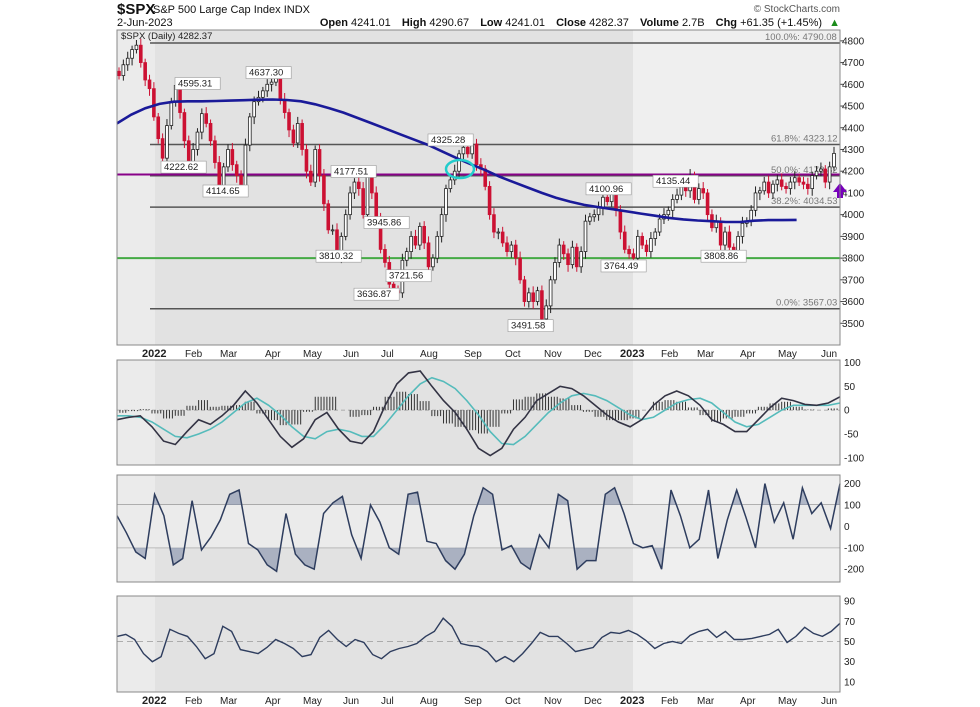 The image size is (980, 707). I want to click on year-2023-shade-rsi, so click(736, 644).